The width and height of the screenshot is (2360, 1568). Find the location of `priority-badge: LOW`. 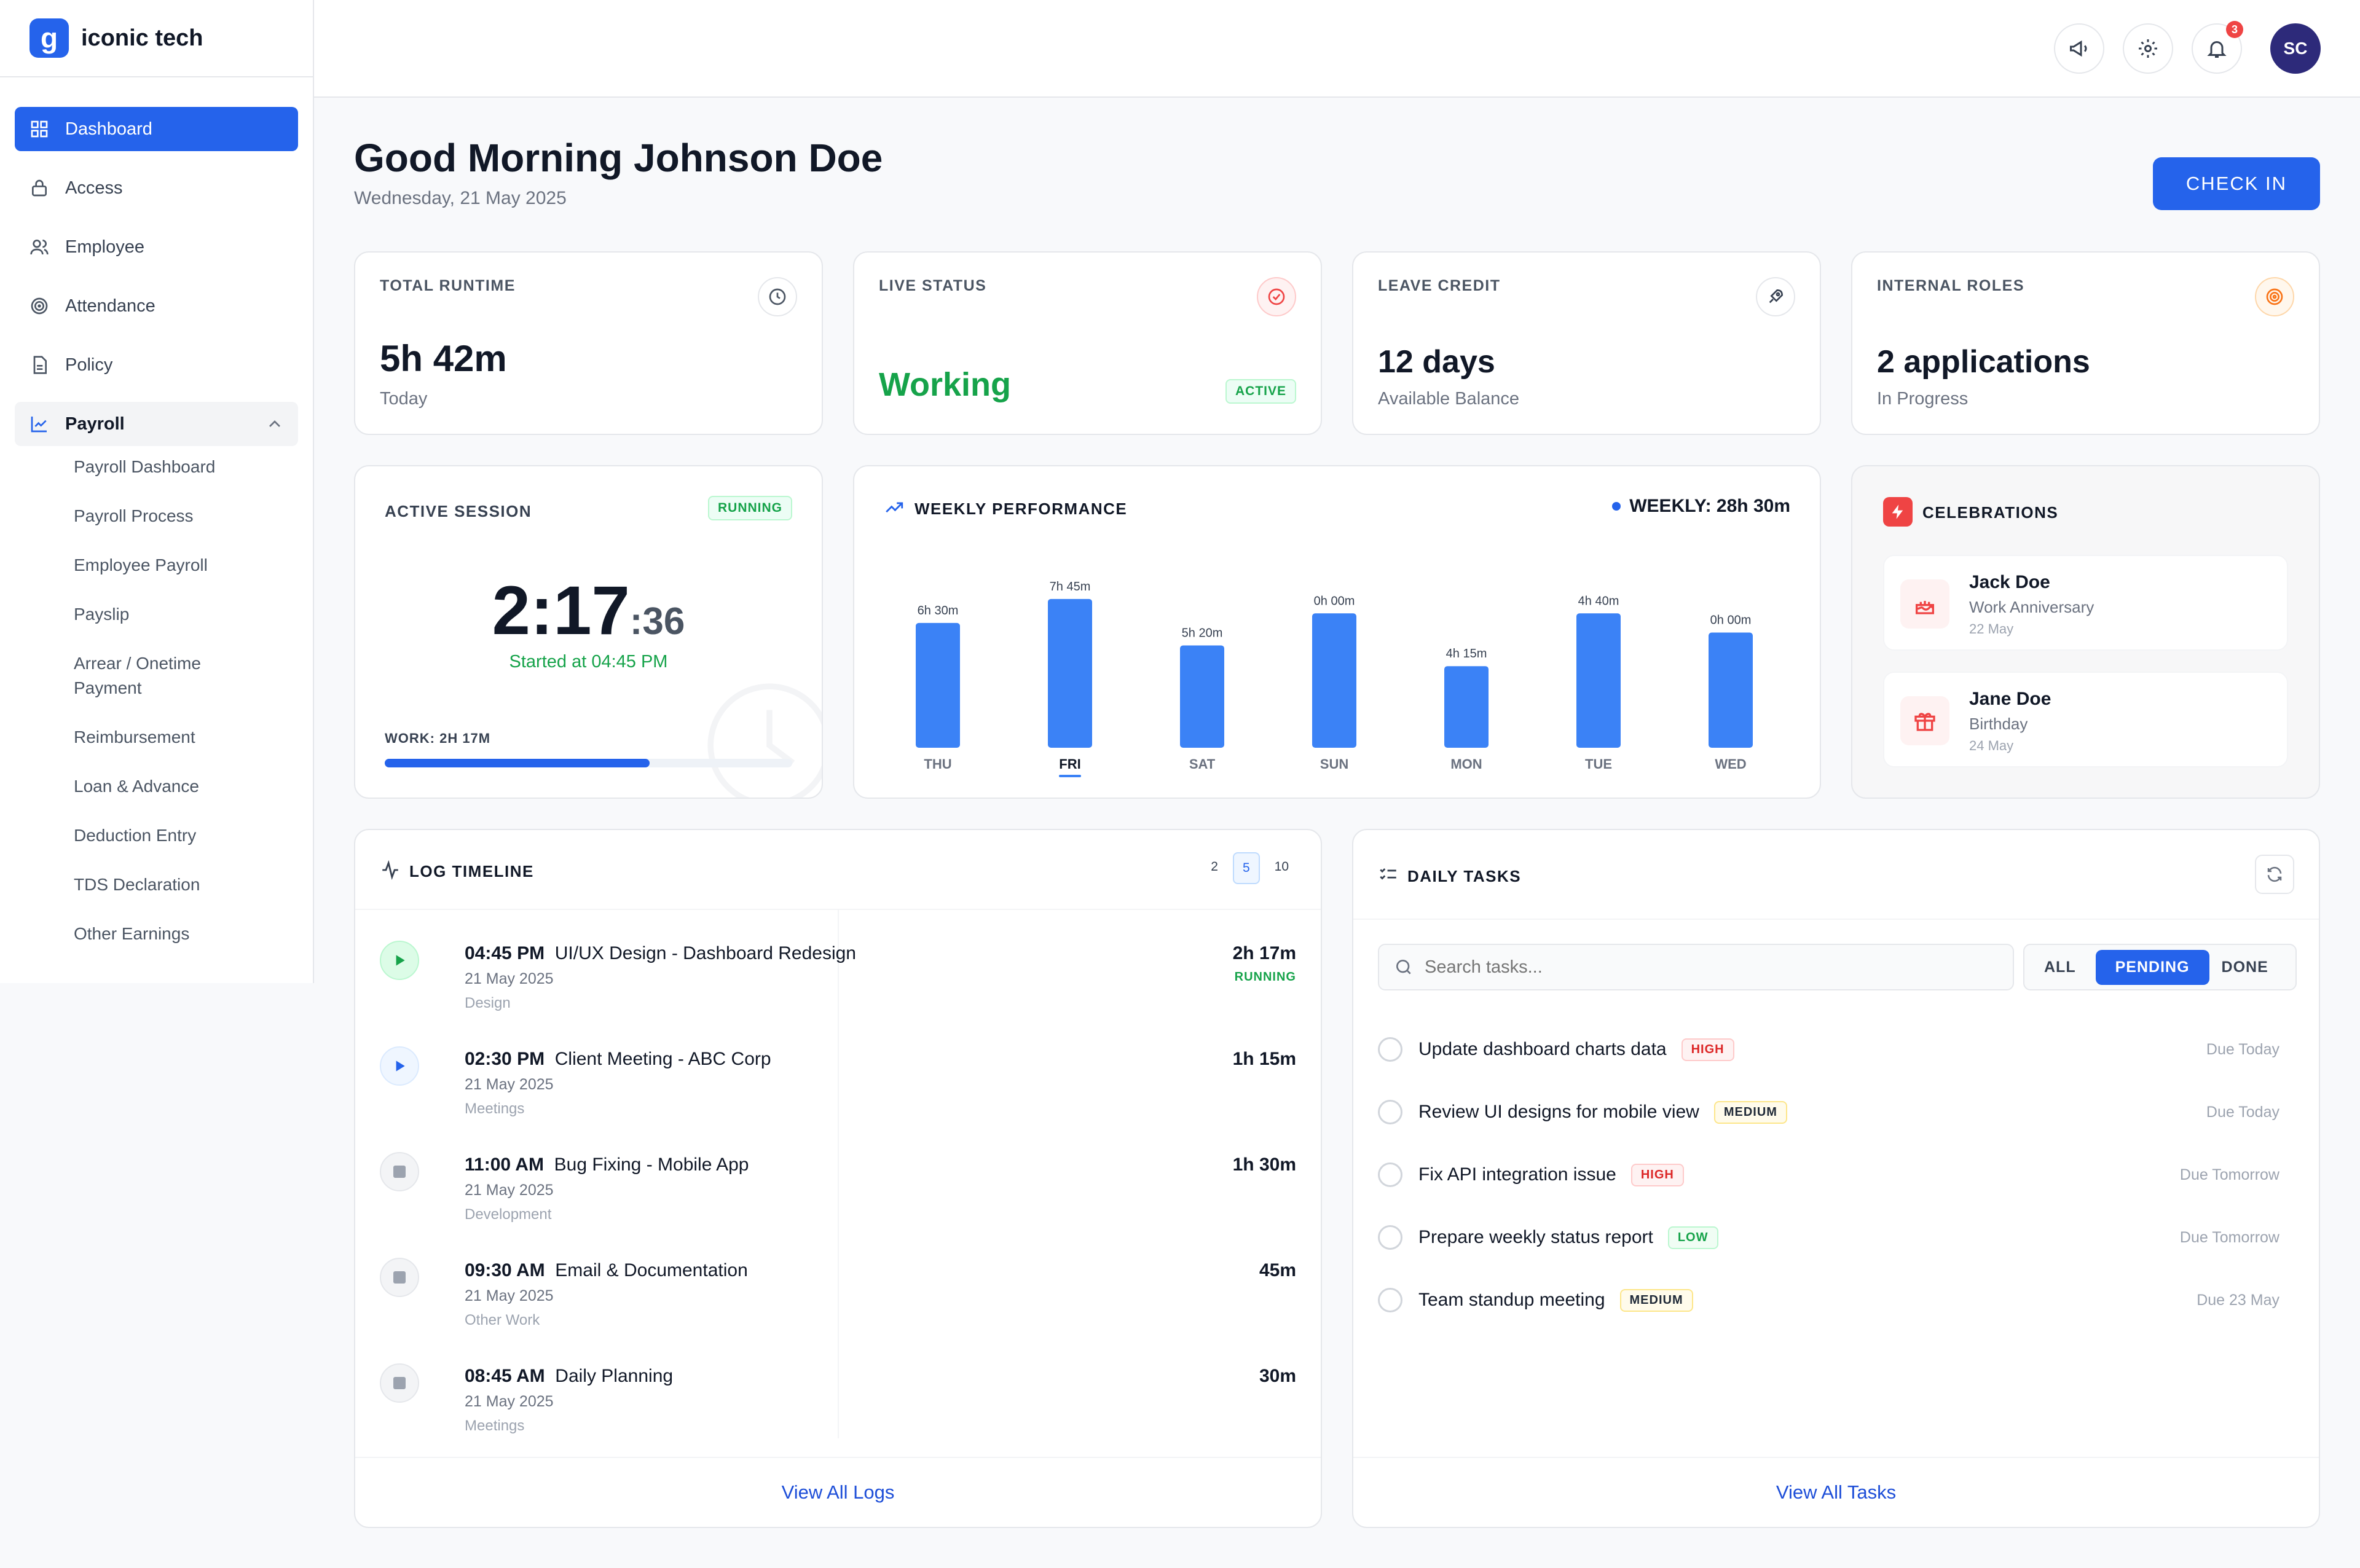

priority-badge: LOW is located at coordinates (1693, 1237).